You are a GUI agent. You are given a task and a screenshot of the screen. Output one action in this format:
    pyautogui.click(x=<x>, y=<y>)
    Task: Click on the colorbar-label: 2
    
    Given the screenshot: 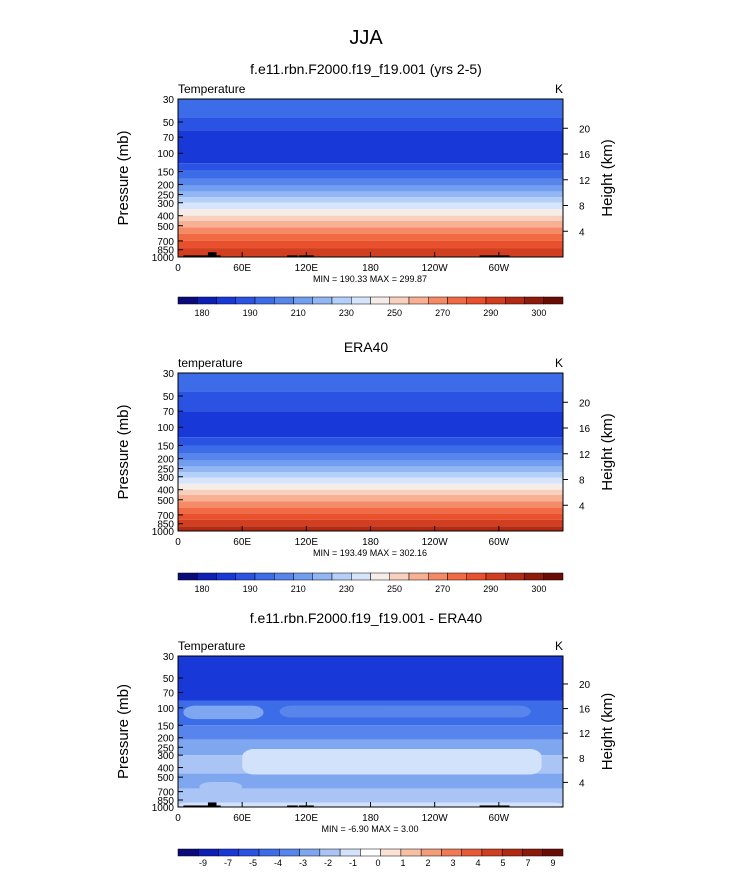 What is the action you would take?
    pyautogui.click(x=427, y=863)
    